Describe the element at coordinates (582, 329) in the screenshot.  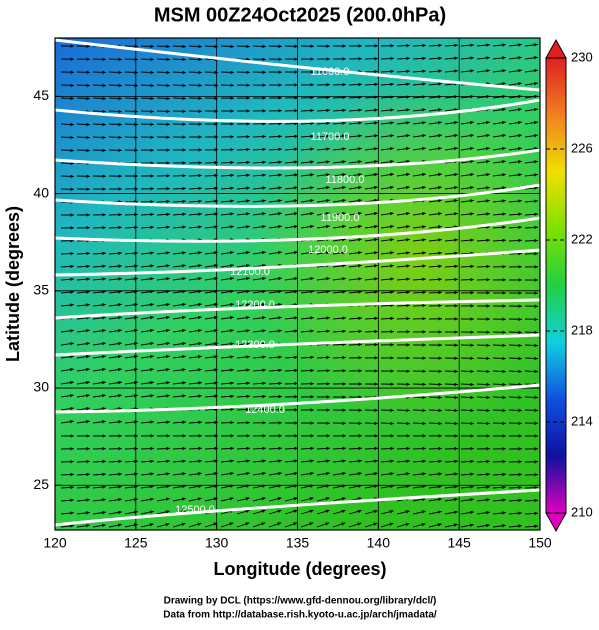
I see `colorbar-tick-label: 218` at that location.